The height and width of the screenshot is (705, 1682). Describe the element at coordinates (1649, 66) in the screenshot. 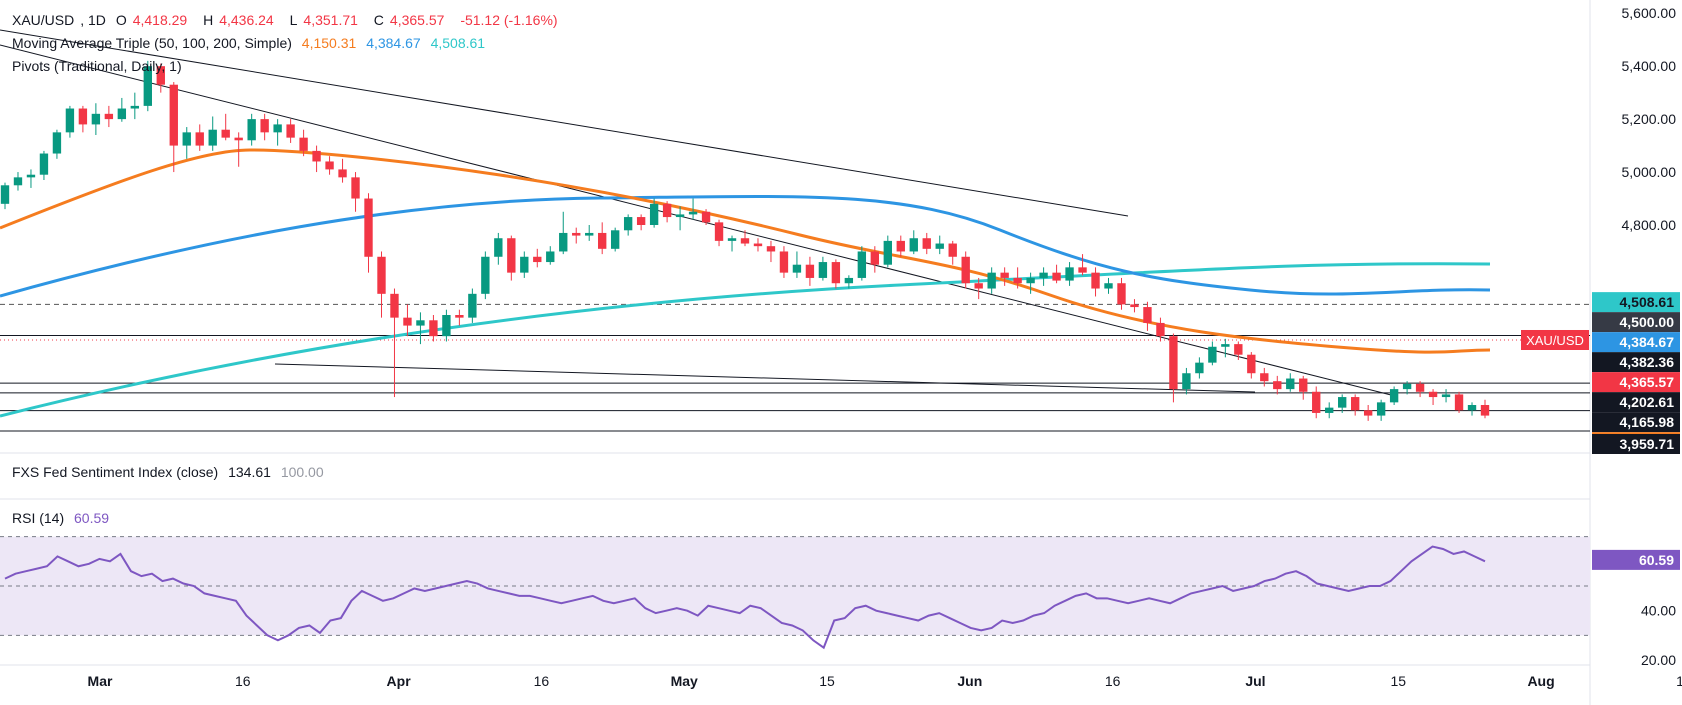

I see `price-tick-label: 5,400.00` at that location.